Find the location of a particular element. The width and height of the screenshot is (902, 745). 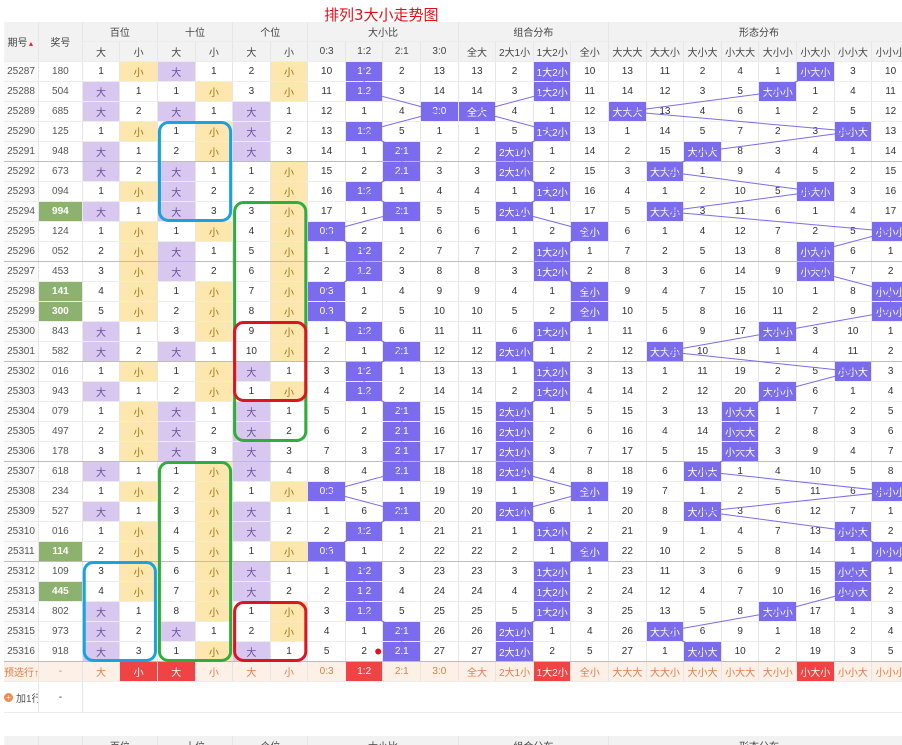

period-cell: 25299 is located at coordinates (22, 311).